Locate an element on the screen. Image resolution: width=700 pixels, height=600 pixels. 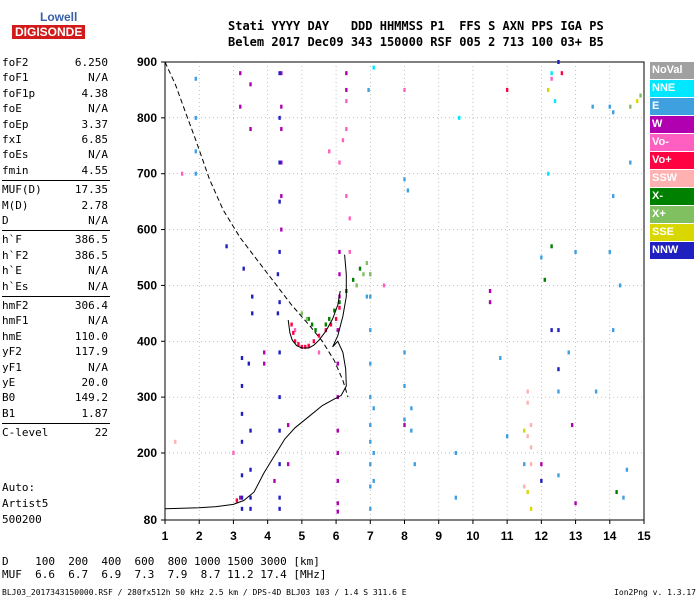
y-tick-label: 200 is located at coordinates (147, 453).